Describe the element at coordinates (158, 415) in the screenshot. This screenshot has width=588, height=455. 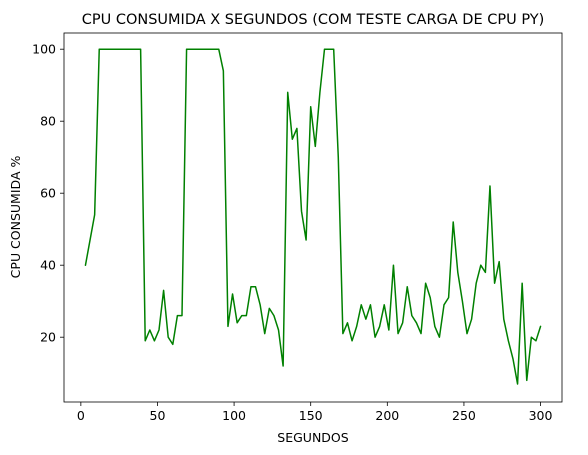
I see `x-tick-label: 50` at that location.